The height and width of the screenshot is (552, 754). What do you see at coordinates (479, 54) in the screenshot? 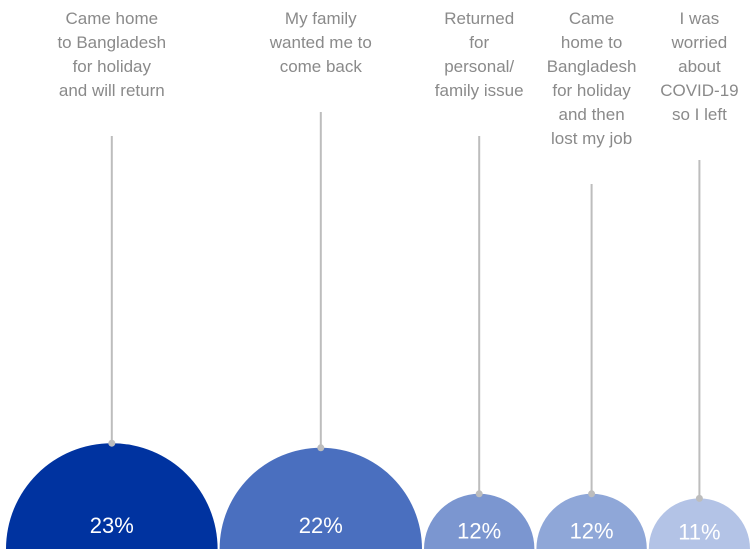
I see `category-label: Returned for personal/family issue` at bounding box center [479, 54].